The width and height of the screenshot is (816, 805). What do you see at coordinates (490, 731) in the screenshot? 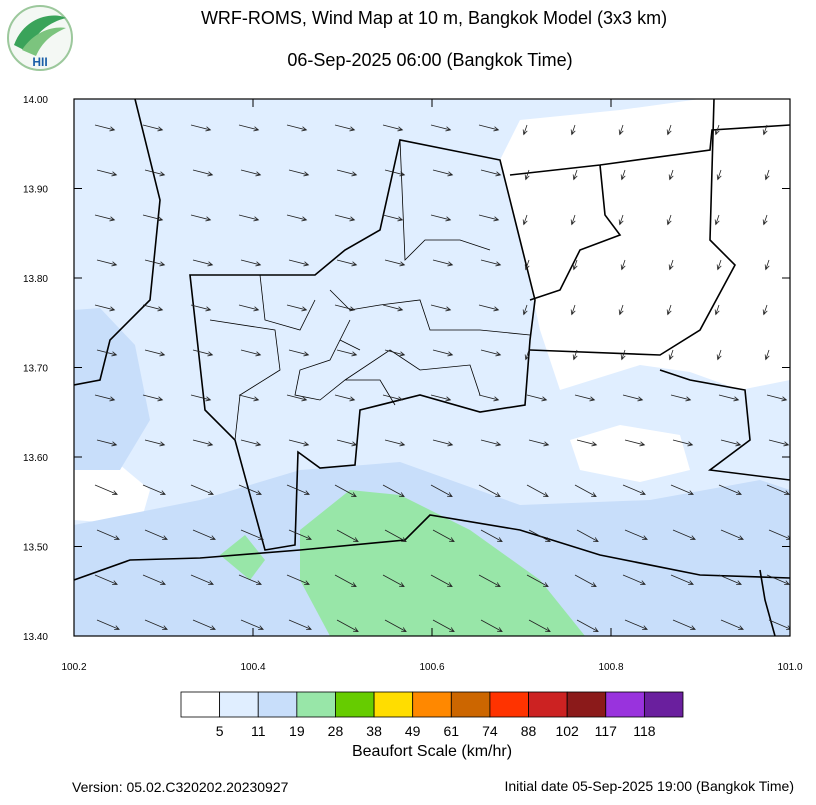
I see `colorbar-label: 74` at bounding box center [490, 731].